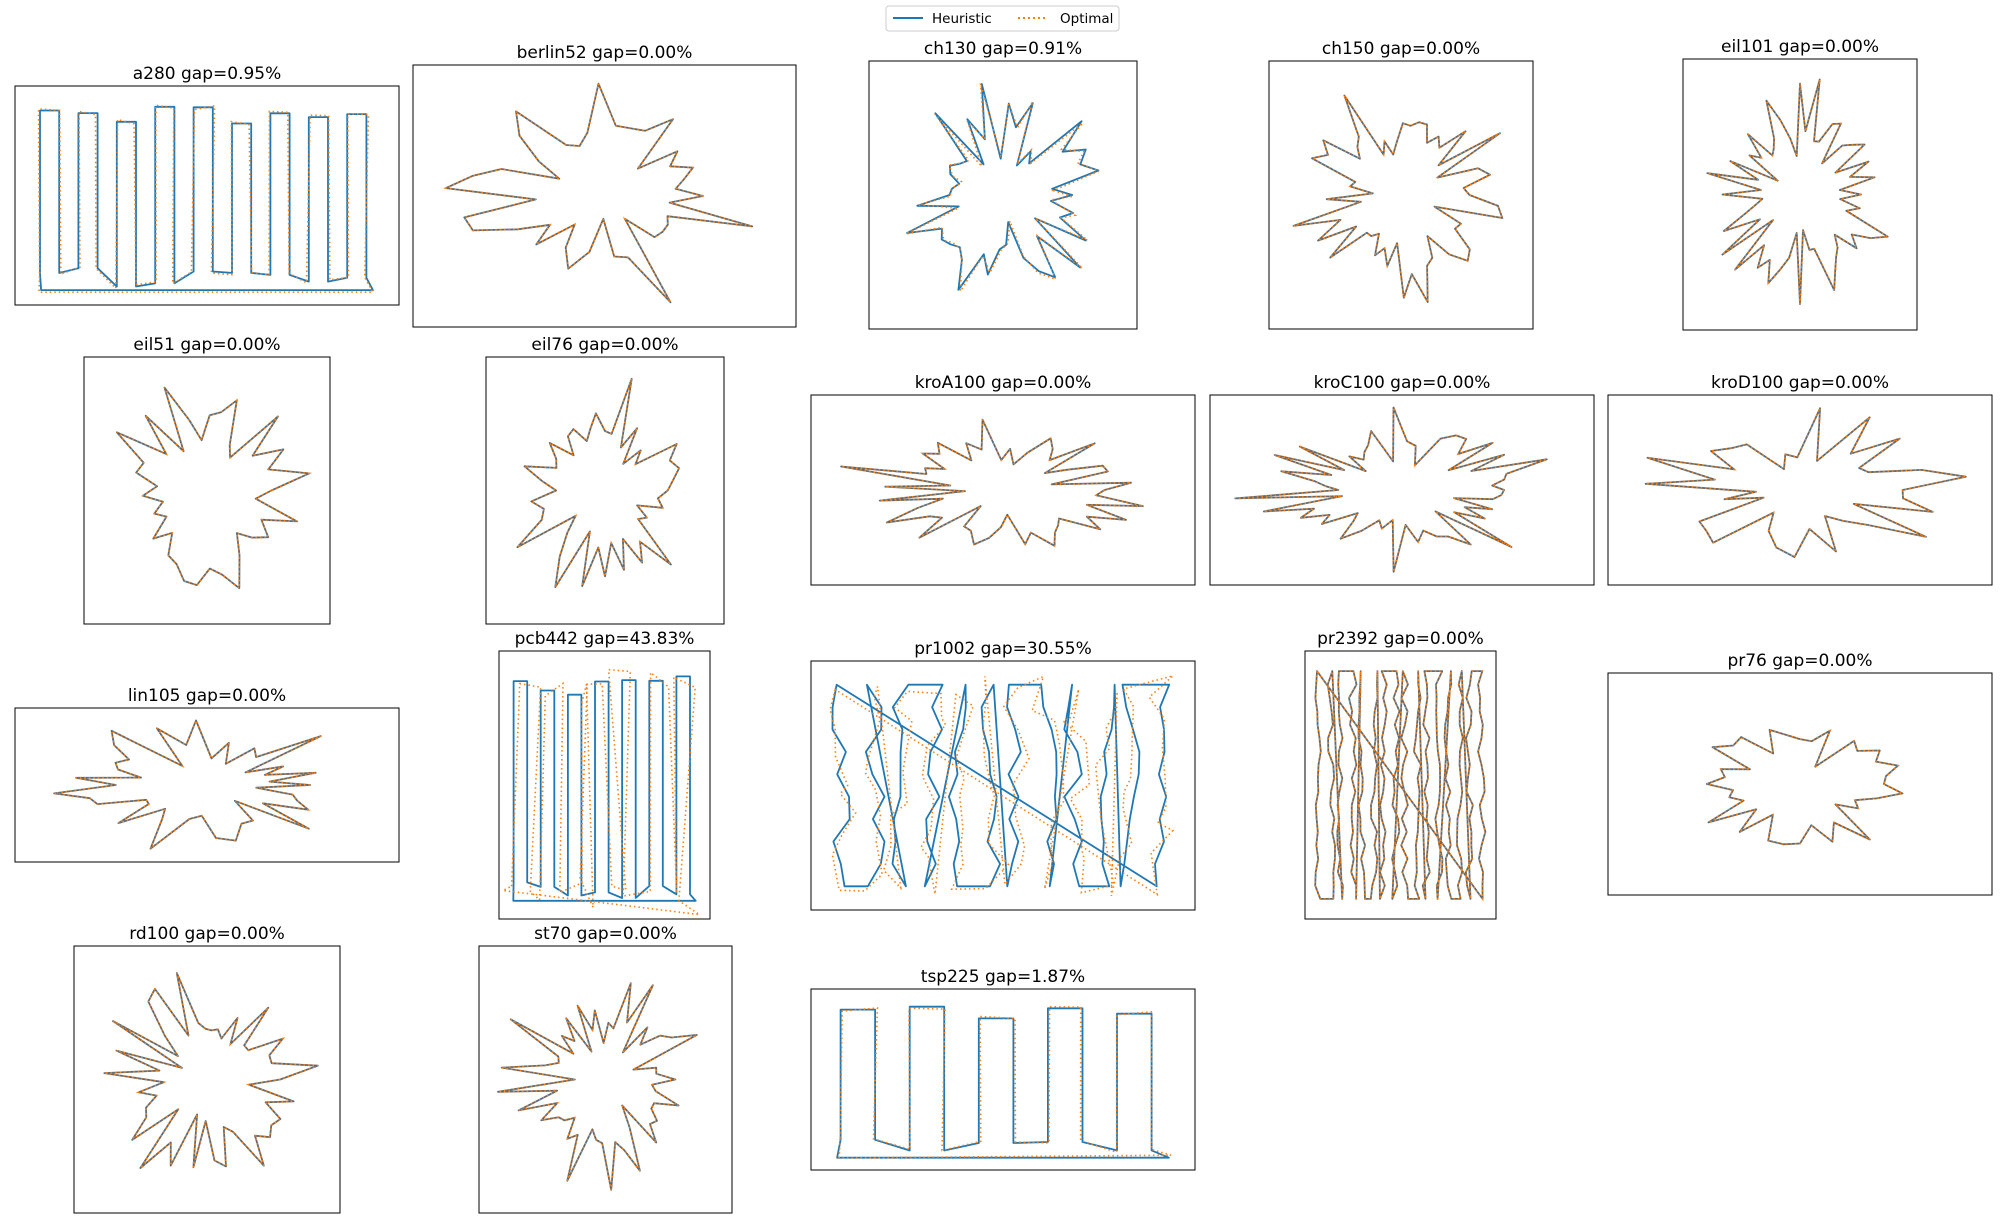 Image resolution: width=2001 pixels, height=1221 pixels. I want to click on subplot-rd100: rd100 gap=0.00%, so click(207, 1069).